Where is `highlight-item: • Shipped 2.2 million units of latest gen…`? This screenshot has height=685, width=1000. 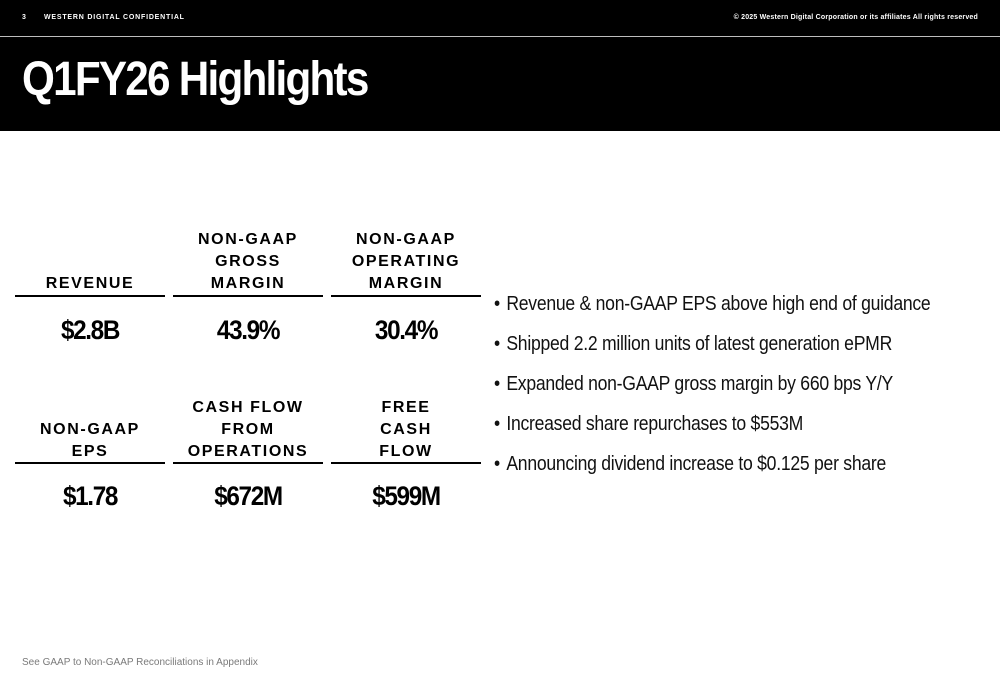 highlight-item: • Shipped 2.2 million units of latest gen… is located at coordinates (693, 344).